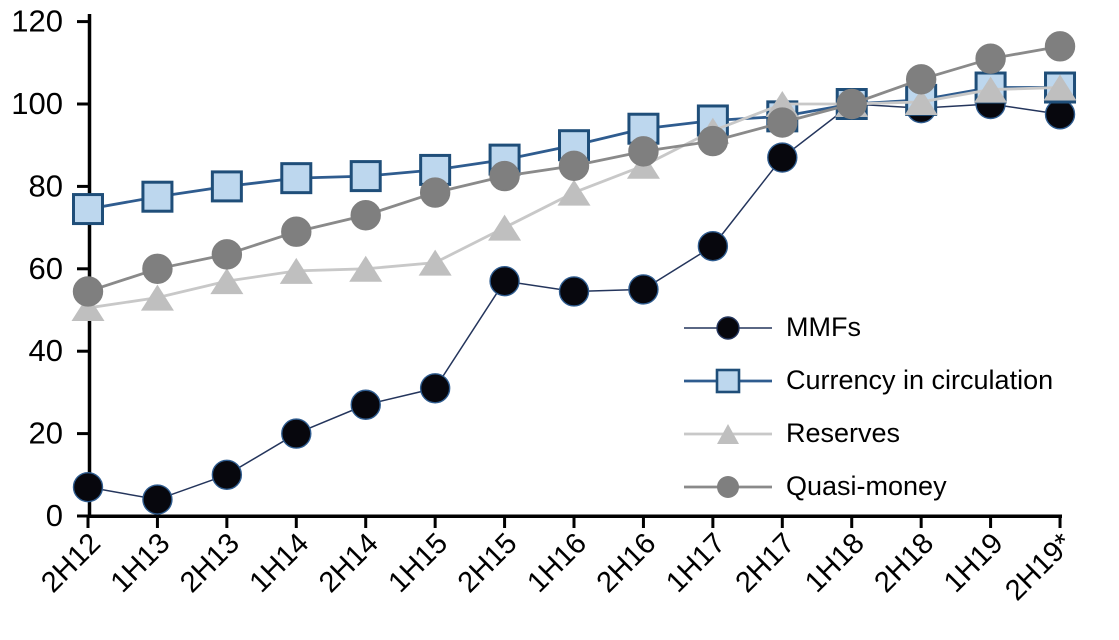 The image size is (1119, 640). I want to click on legend-label-quasi-money: Quasi-money, so click(866, 486).